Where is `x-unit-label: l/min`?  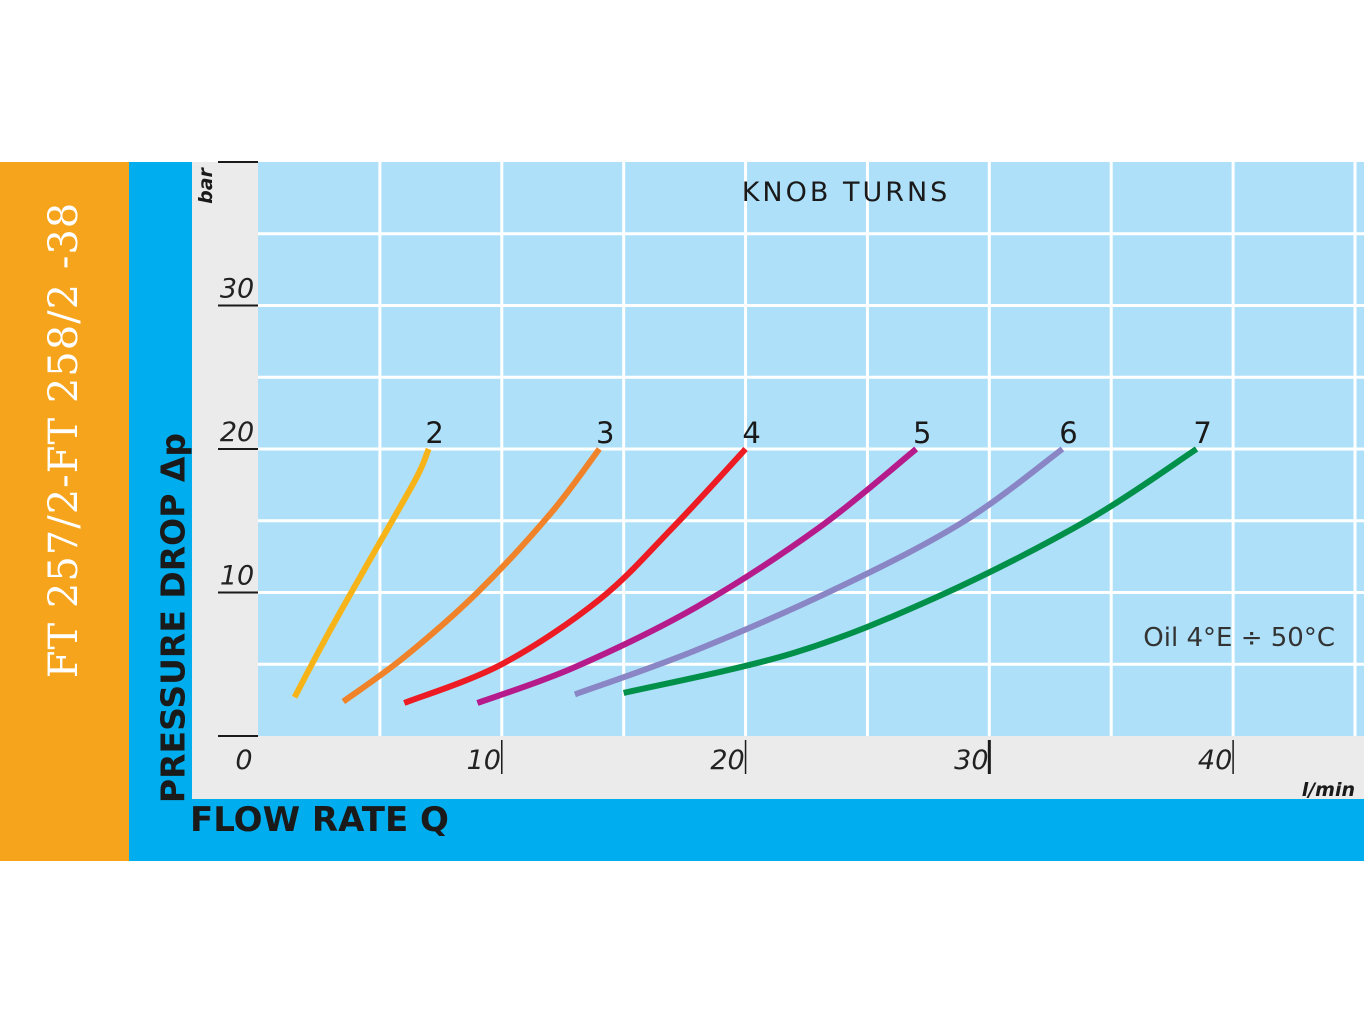 x-unit-label: l/min is located at coordinates (1328, 790).